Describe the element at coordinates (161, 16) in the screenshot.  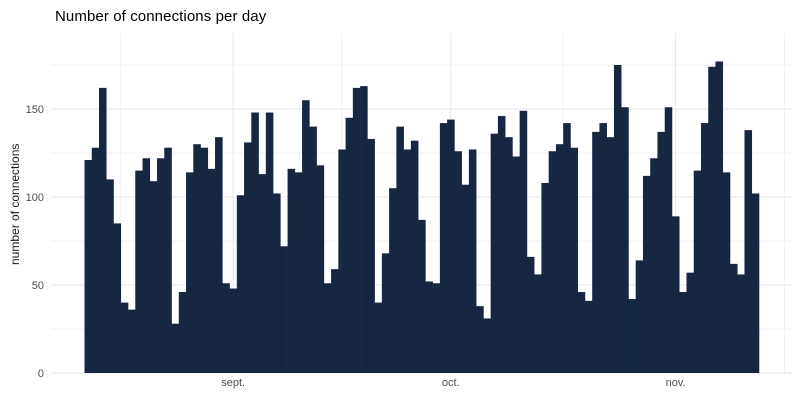
I see `chart-title: Number of connections per day` at that location.